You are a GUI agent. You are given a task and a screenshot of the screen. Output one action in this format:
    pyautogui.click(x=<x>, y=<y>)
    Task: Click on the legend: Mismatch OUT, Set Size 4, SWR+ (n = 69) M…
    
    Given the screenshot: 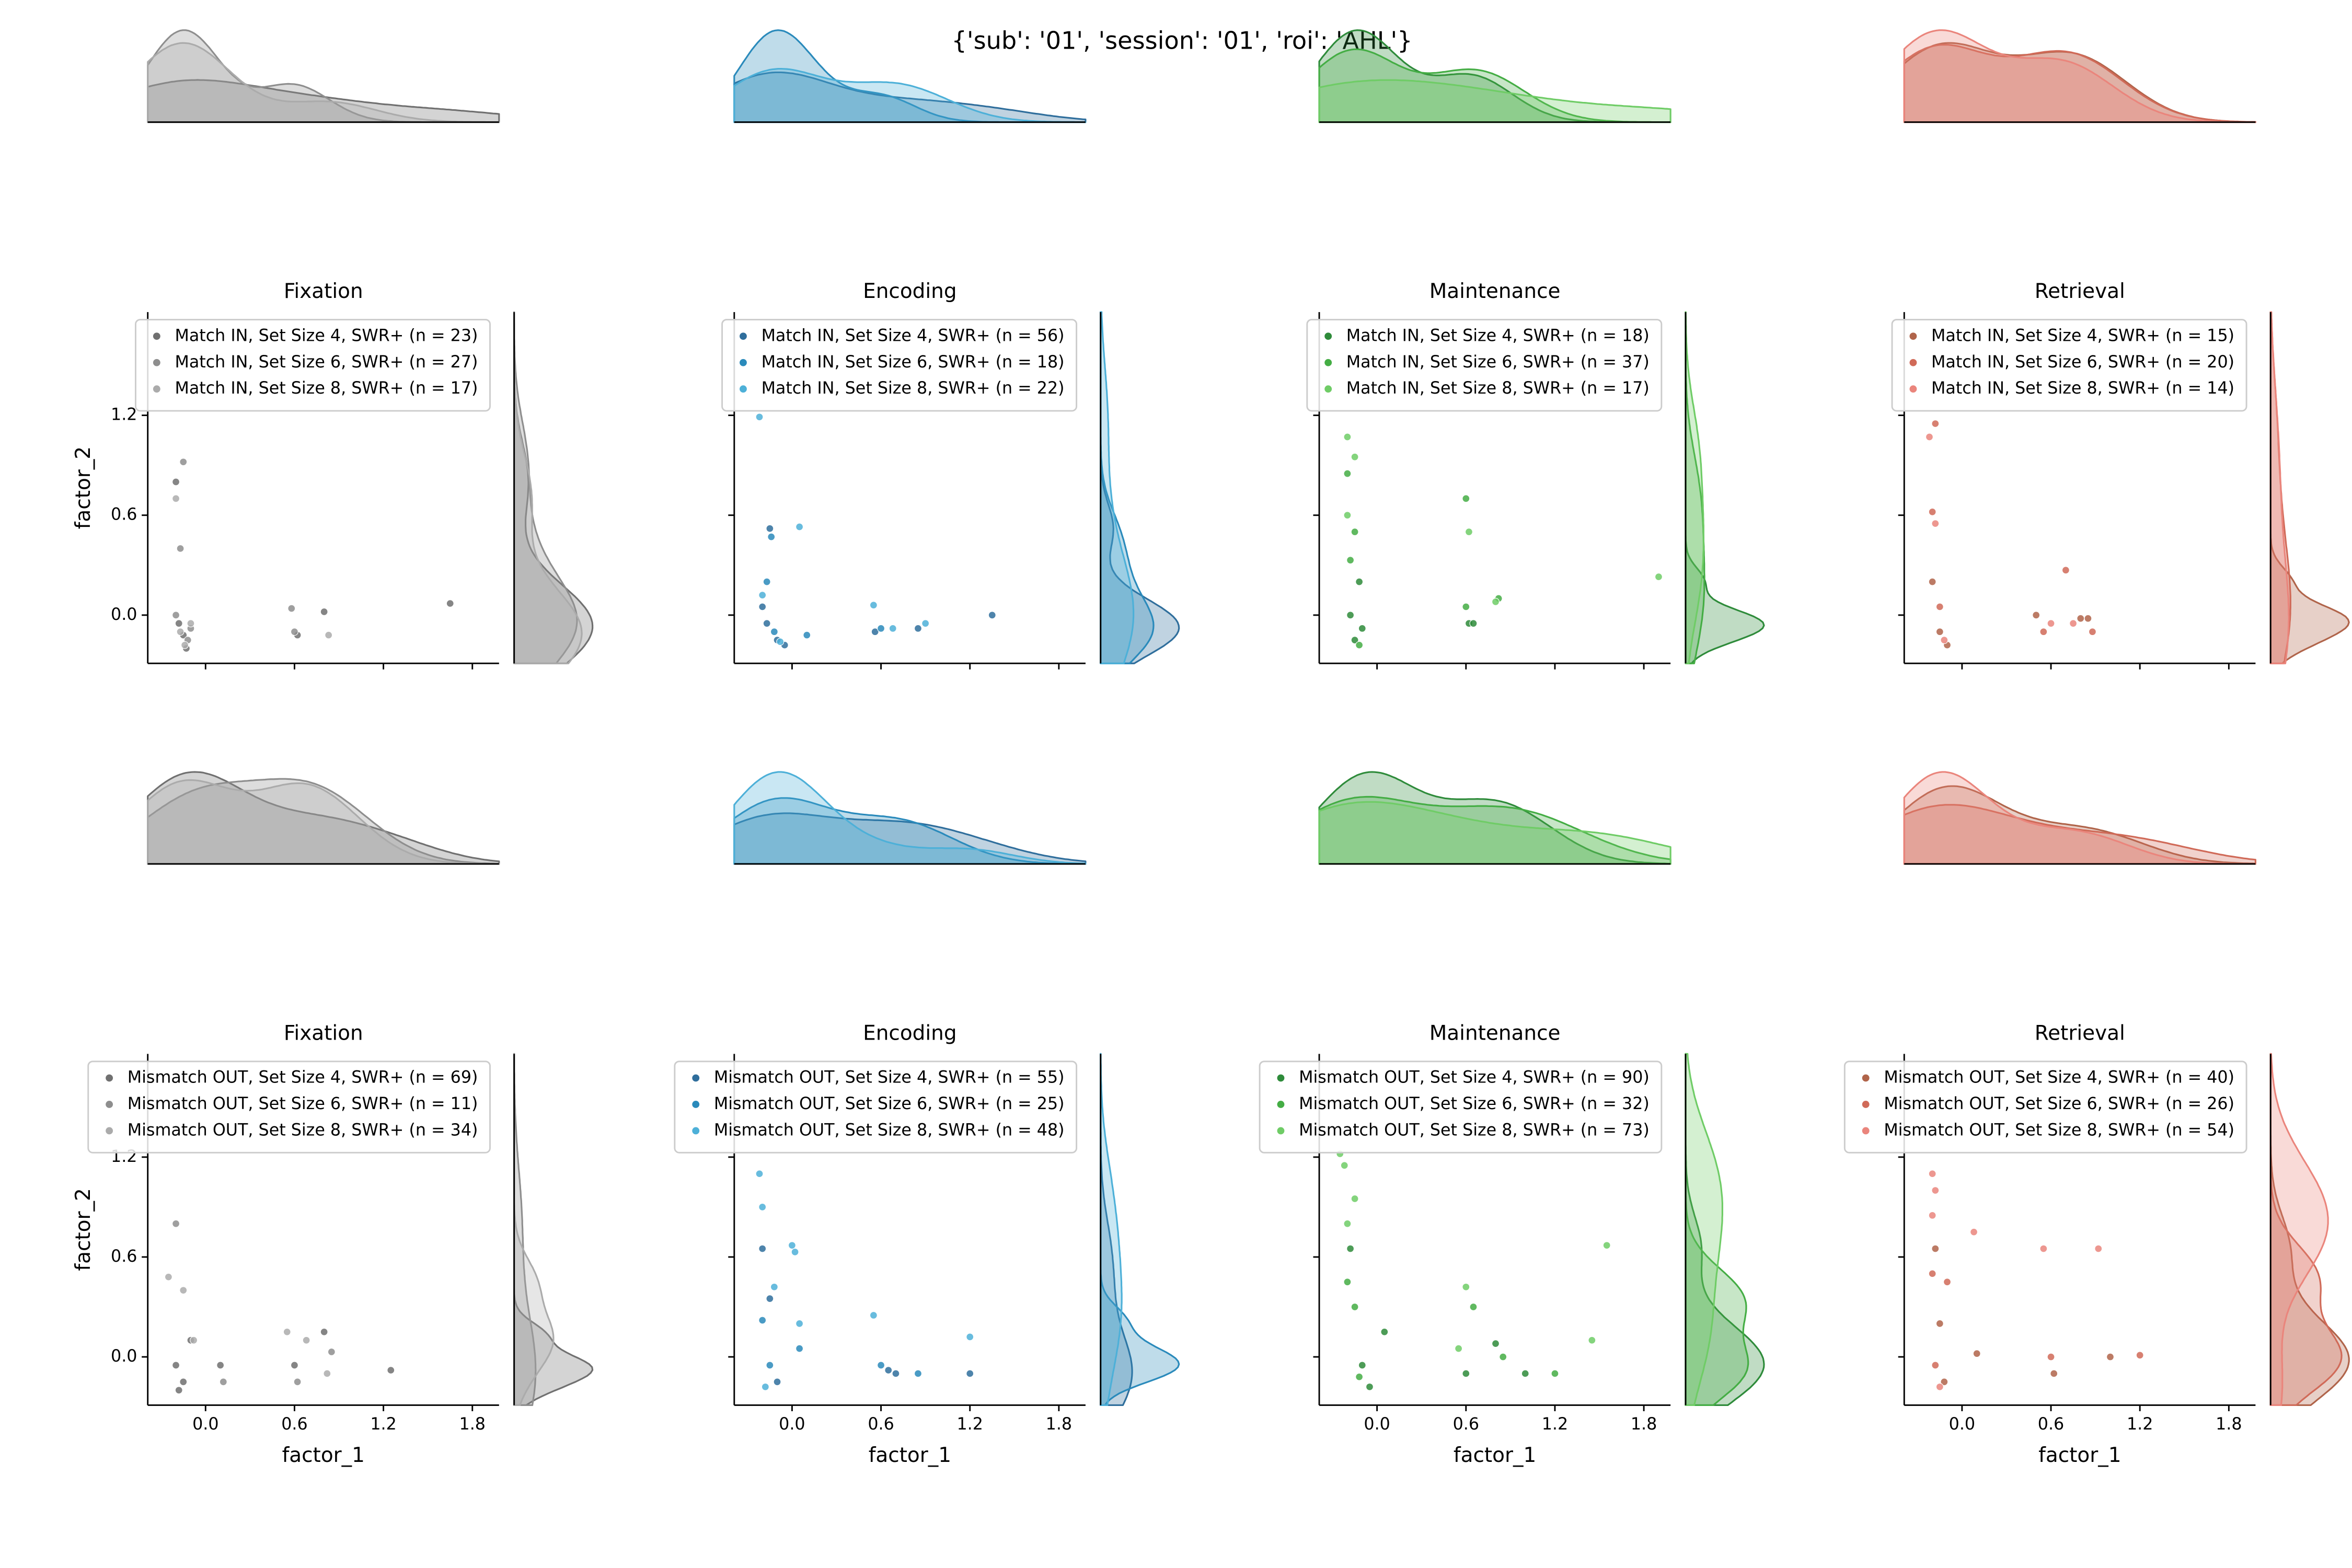 What is the action you would take?
    pyautogui.click(x=289, y=1107)
    